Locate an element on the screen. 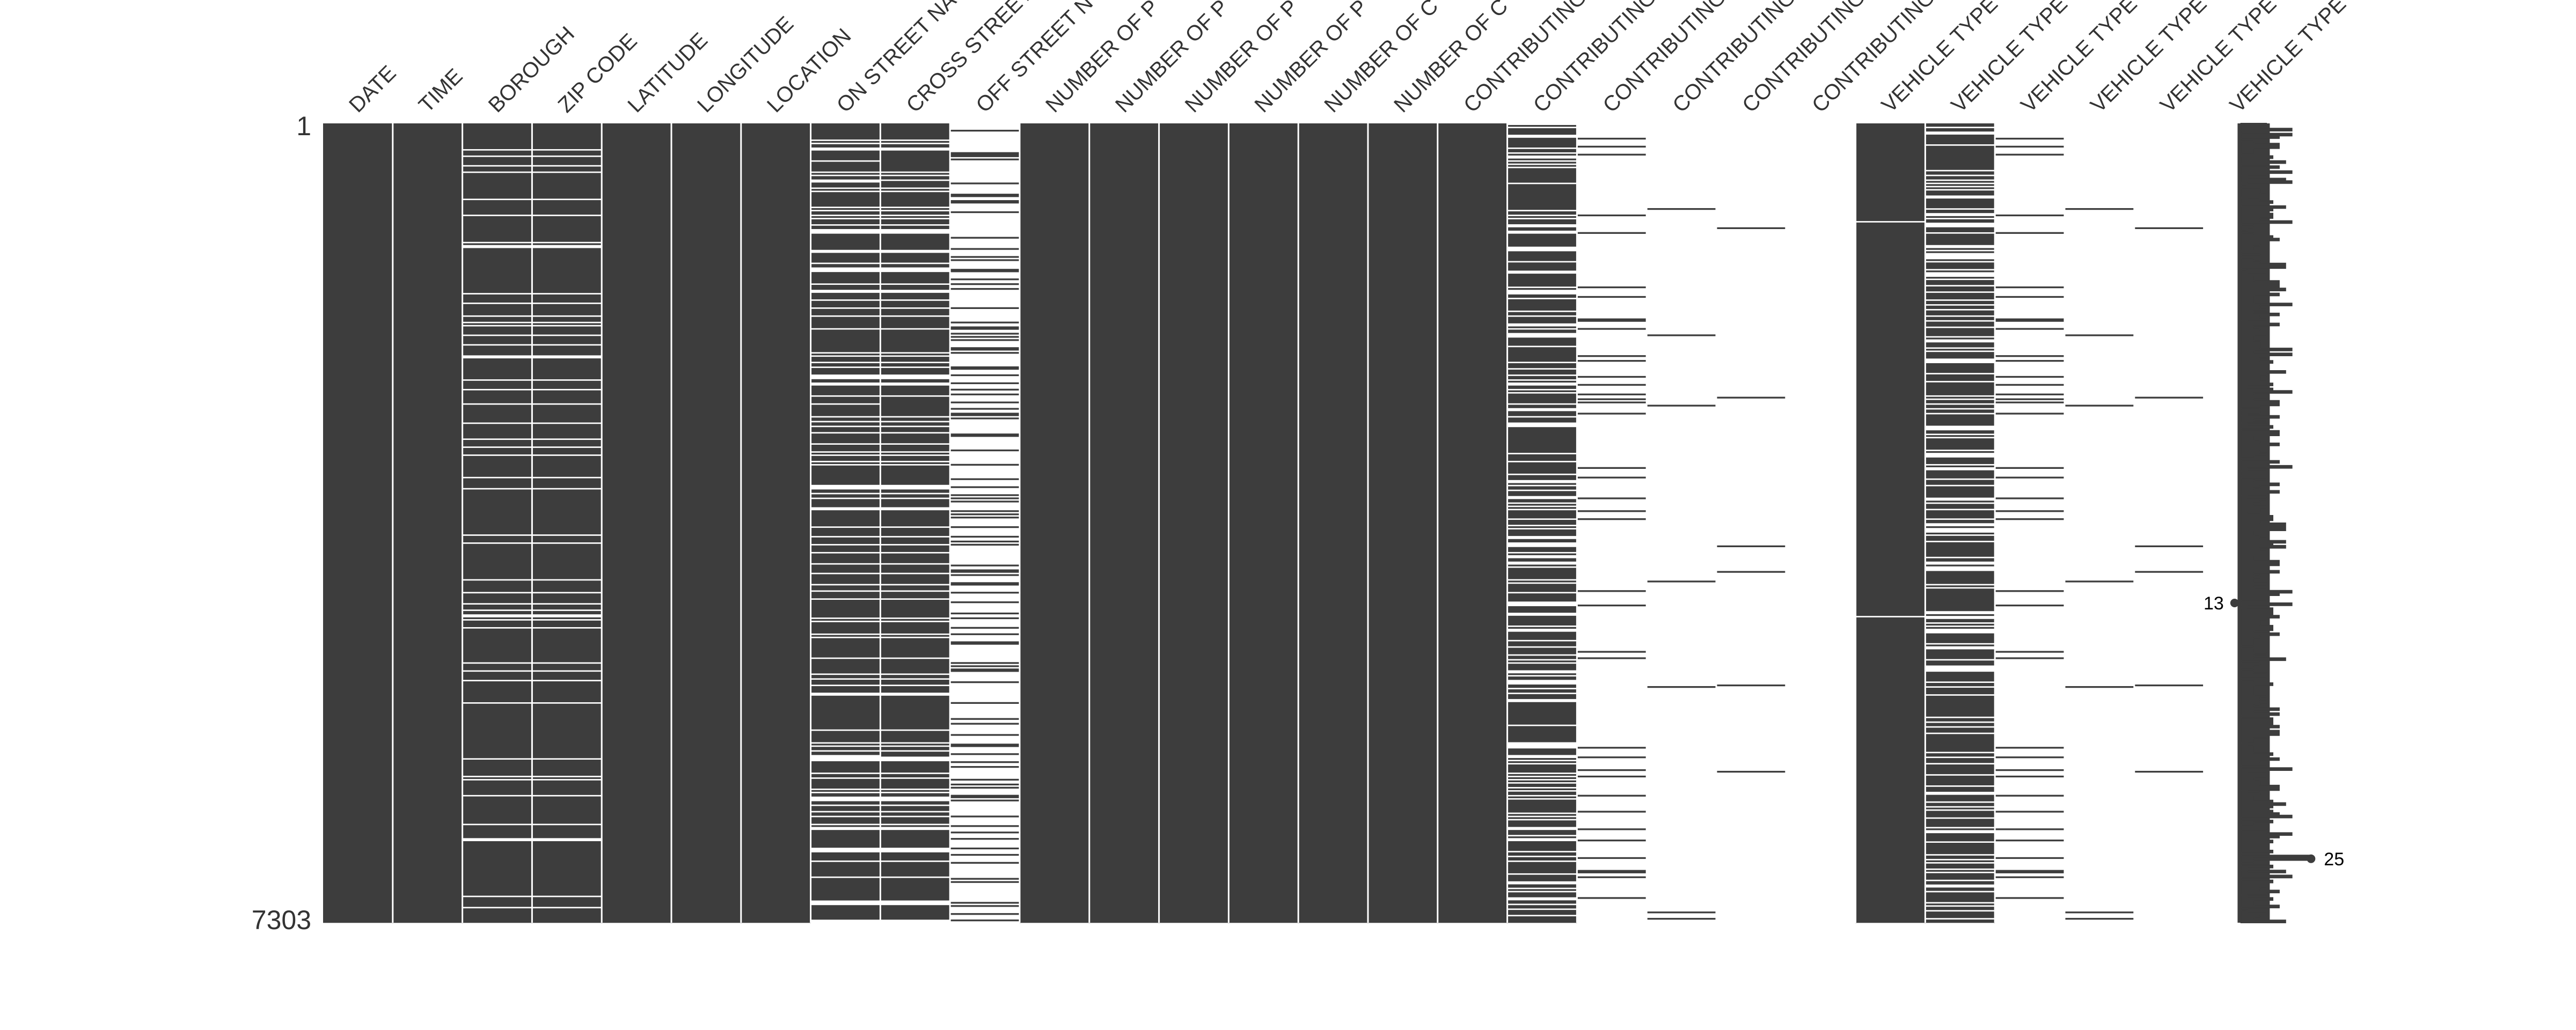 This screenshot has height=1030, width=2576. sparkline is located at coordinates (2273, 523).